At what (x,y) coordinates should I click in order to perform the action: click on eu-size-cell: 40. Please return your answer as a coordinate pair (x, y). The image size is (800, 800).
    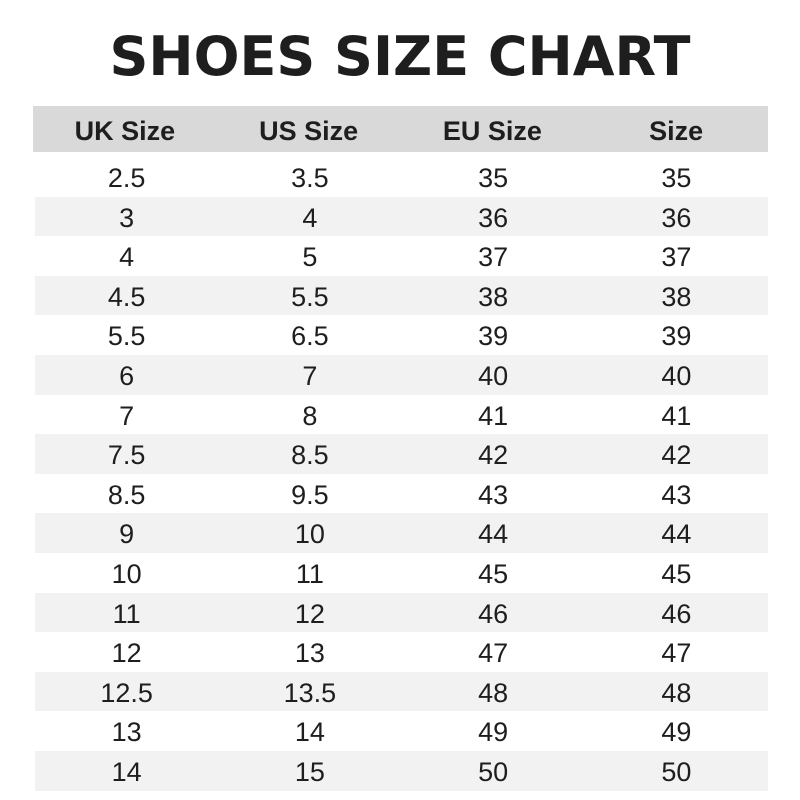
    Looking at the image, I should click on (493, 375).